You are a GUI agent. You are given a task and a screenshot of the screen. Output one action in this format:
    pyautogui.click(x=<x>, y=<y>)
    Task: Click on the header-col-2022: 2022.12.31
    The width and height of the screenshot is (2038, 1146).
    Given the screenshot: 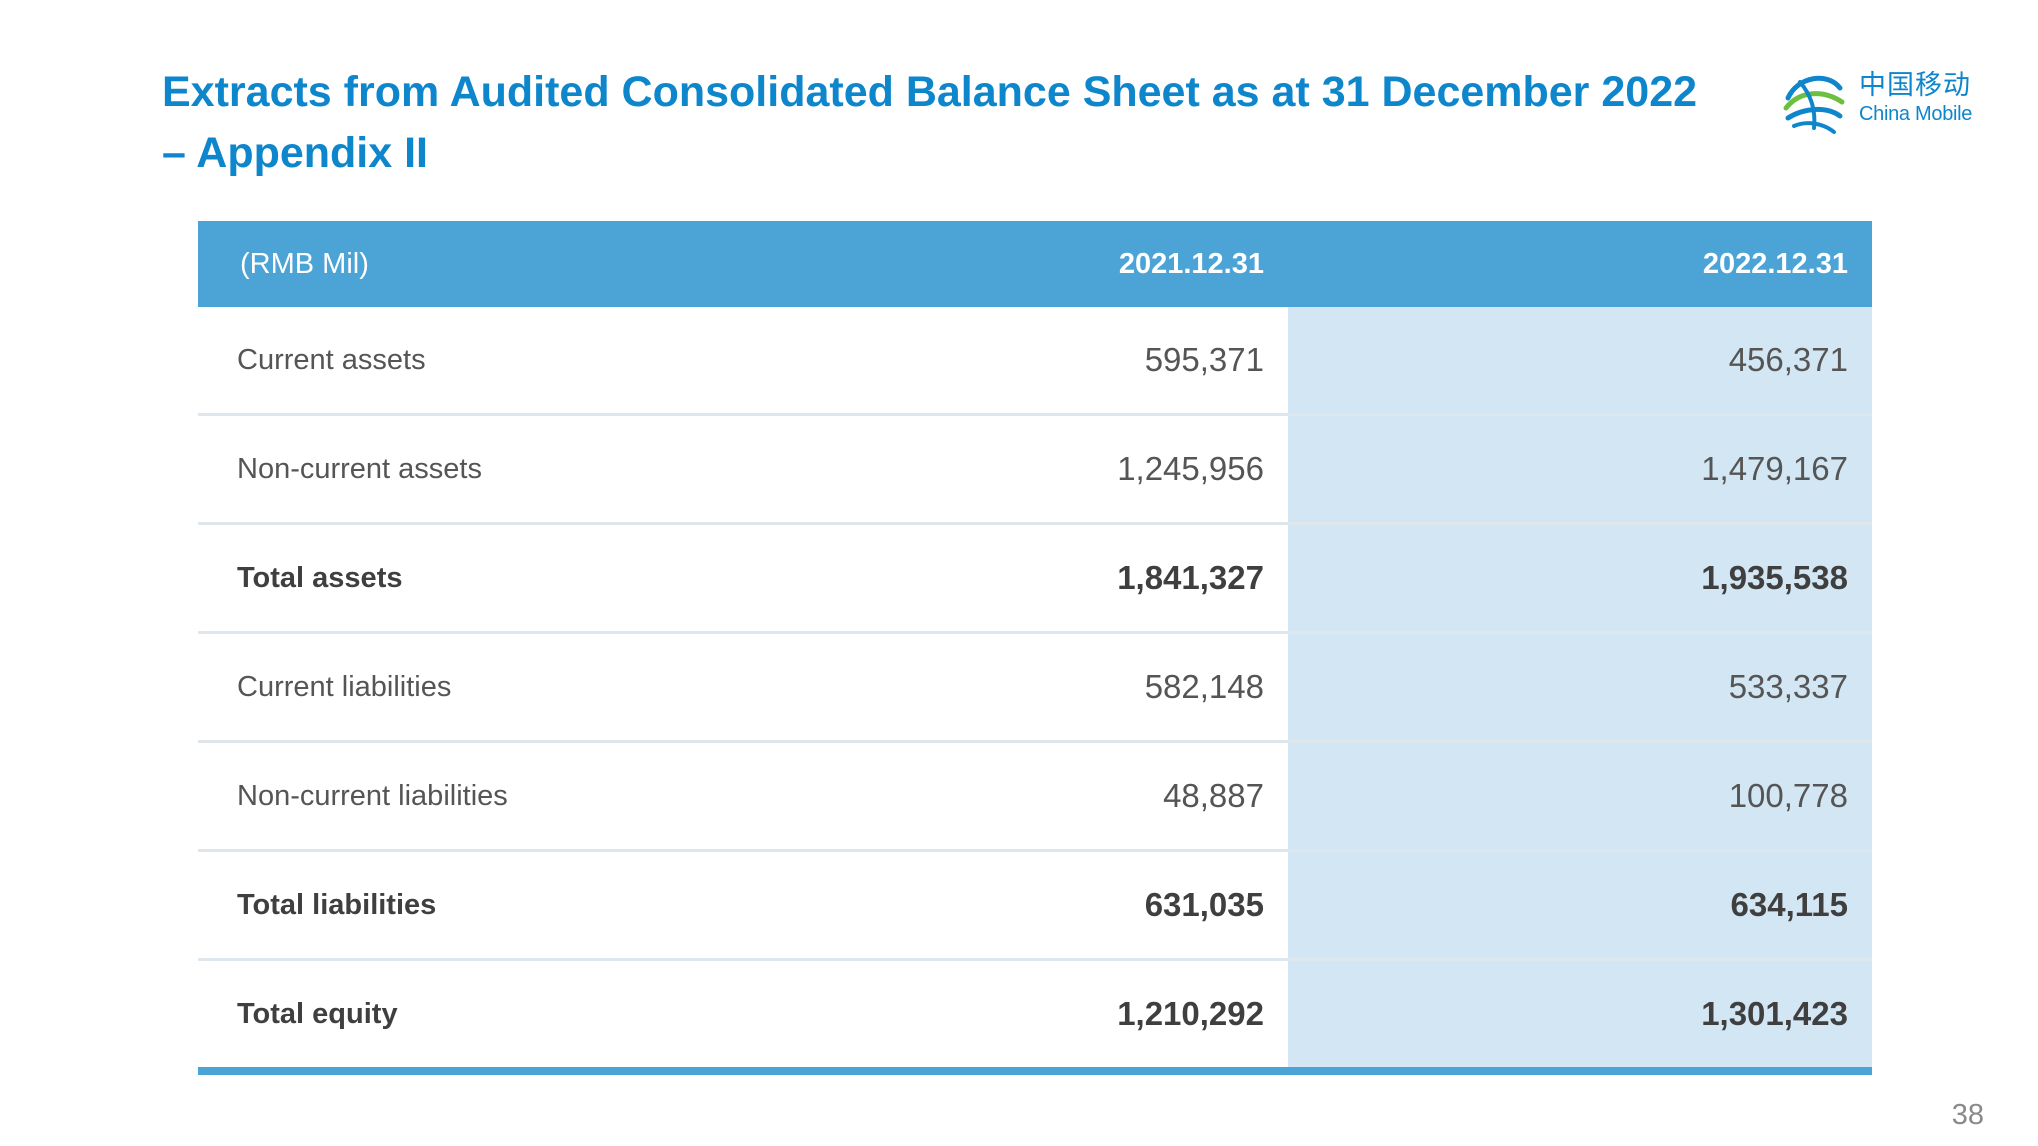 What is the action you would take?
    pyautogui.click(x=1580, y=264)
    